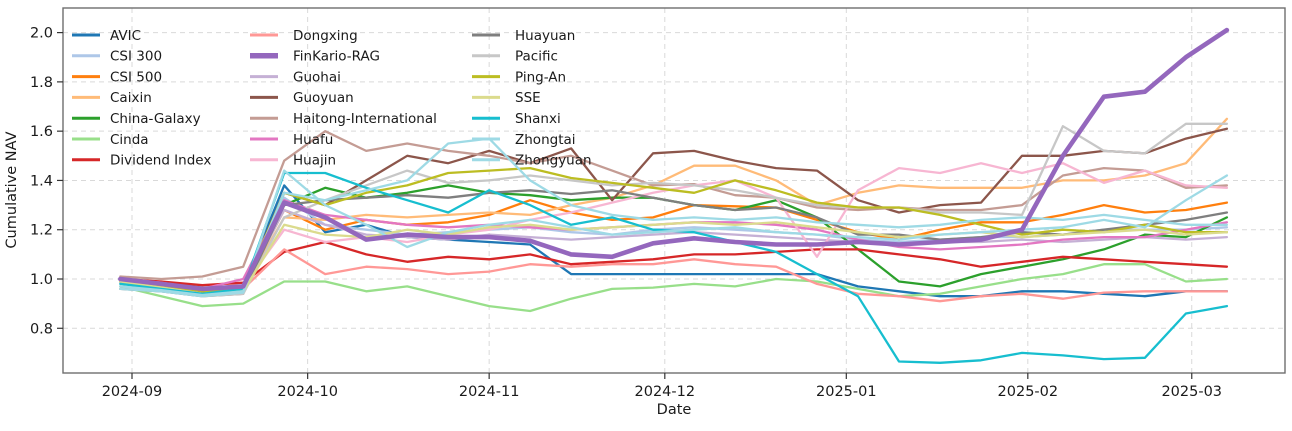 Image resolution: width=1292 pixels, height=431 pixels. I want to click on legend-label: Huajin, so click(314, 161).